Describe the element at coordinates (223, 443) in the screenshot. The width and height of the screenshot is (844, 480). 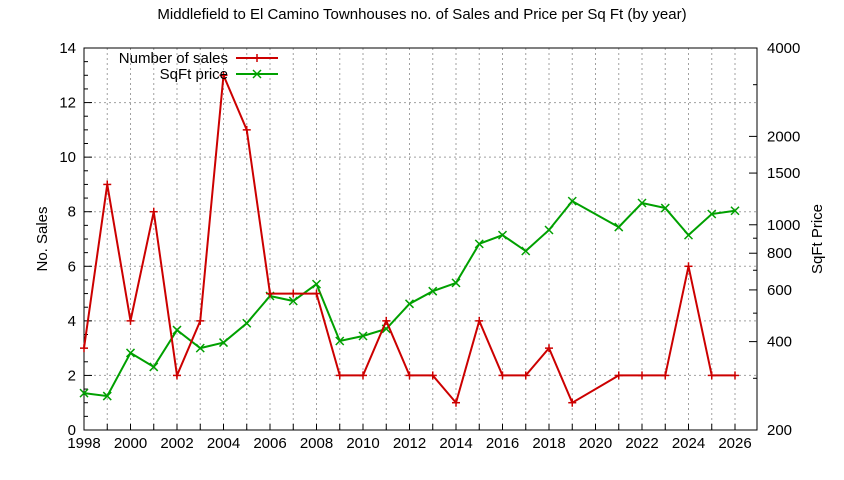
I see `x-tick-label: 2004` at that location.